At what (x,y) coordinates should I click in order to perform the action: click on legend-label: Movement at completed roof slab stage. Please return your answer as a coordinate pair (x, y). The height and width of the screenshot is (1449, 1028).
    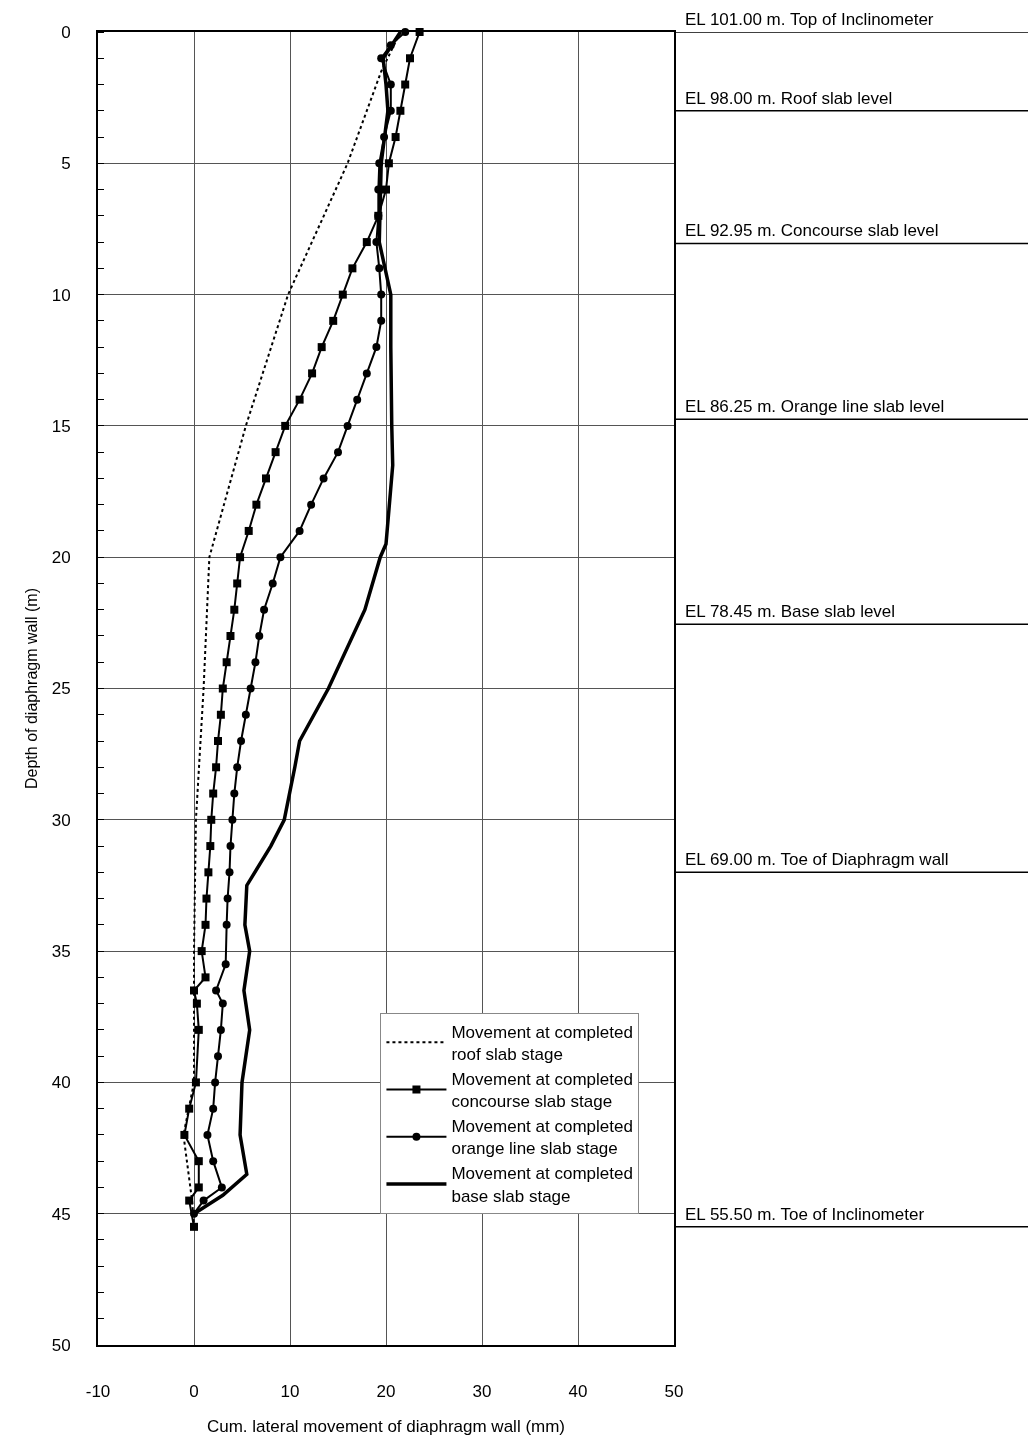
    Looking at the image, I should click on (542, 1043).